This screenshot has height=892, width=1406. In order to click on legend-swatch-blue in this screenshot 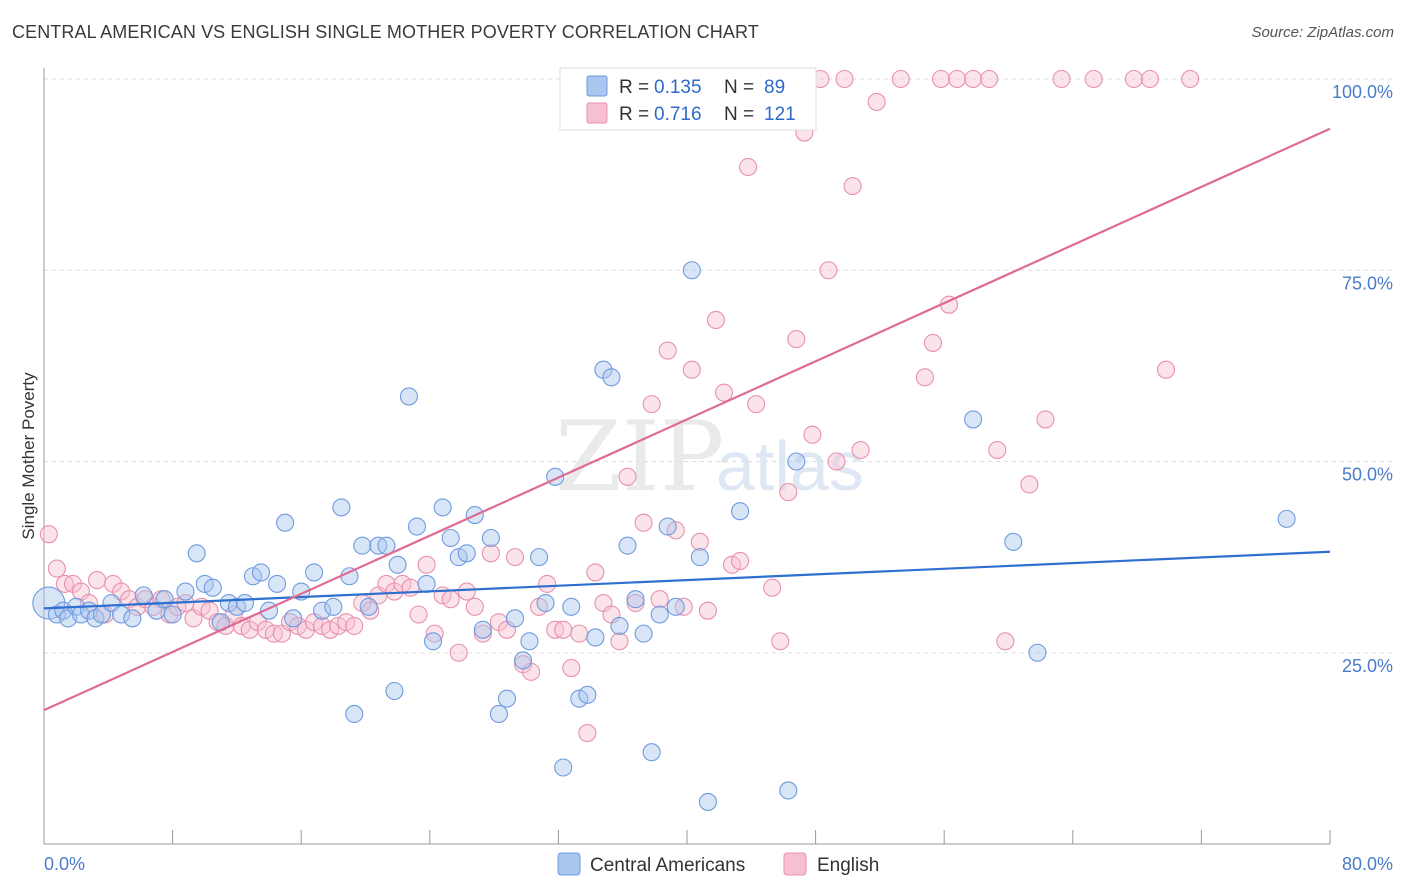, I will do `click(597, 86)`.